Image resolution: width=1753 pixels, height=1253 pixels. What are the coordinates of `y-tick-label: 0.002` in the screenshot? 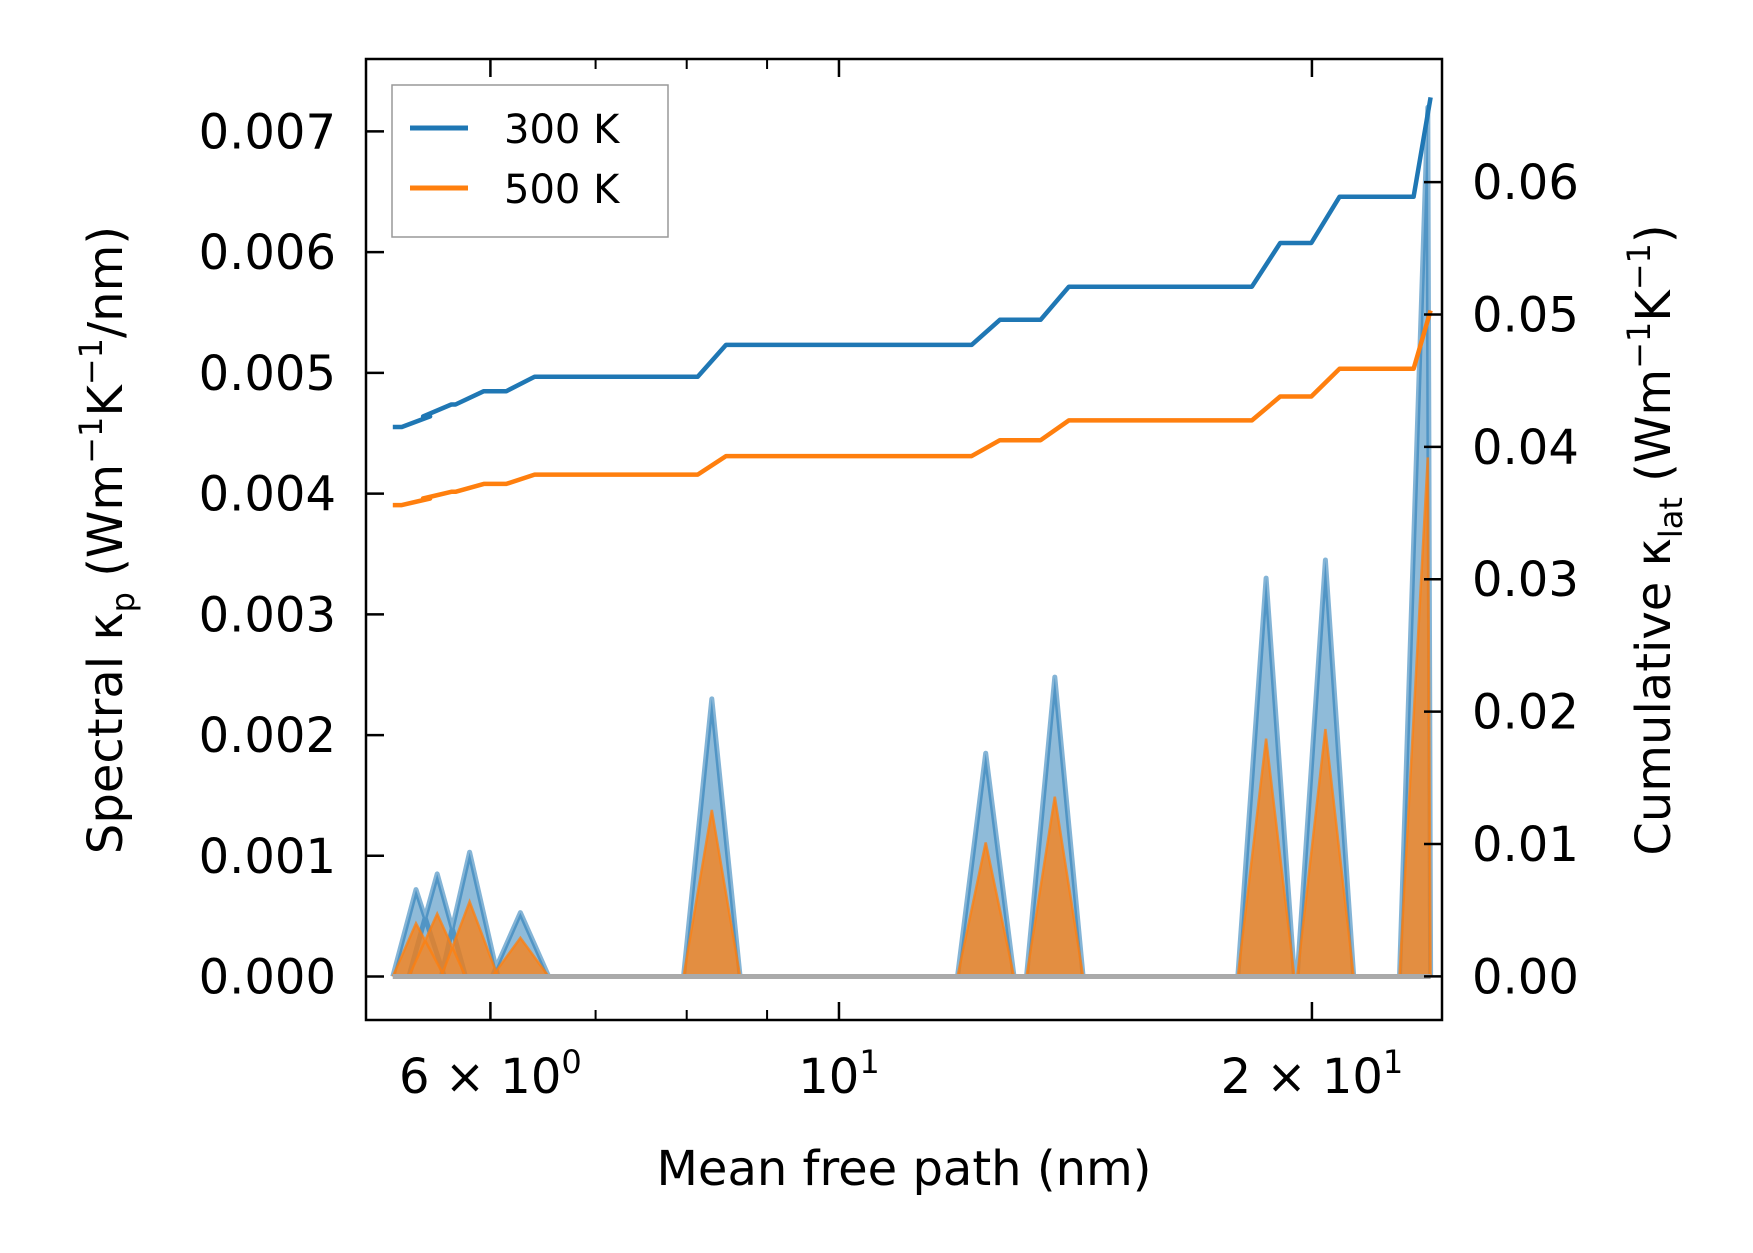 It's located at (267, 736).